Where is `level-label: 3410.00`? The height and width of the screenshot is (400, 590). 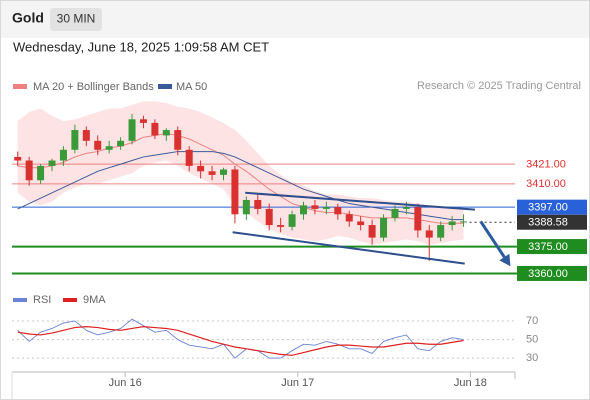 level-label: 3410.00 is located at coordinates (546, 184).